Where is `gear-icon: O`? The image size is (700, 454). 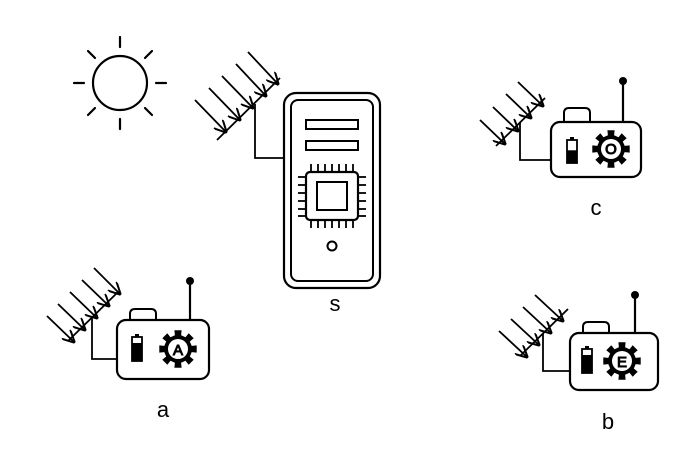
gear-icon: O is located at coordinates (611, 149).